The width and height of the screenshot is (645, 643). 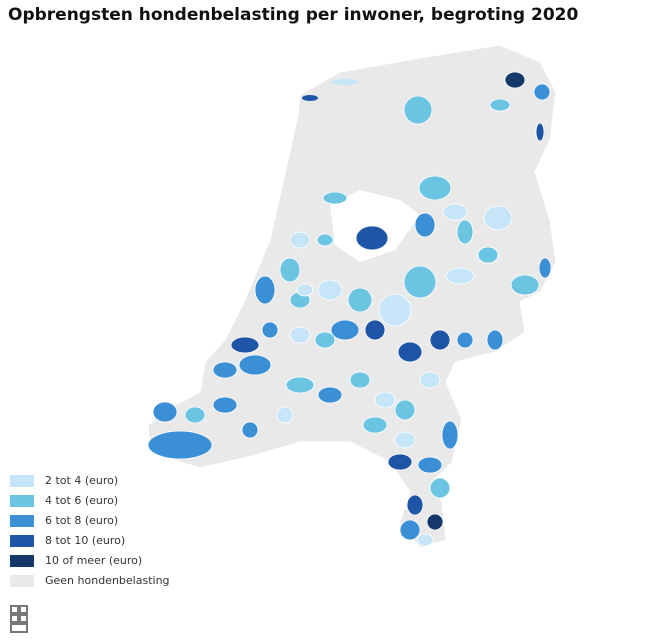 I want to click on legend-label: 10 of meer (euro), so click(x=93, y=560).